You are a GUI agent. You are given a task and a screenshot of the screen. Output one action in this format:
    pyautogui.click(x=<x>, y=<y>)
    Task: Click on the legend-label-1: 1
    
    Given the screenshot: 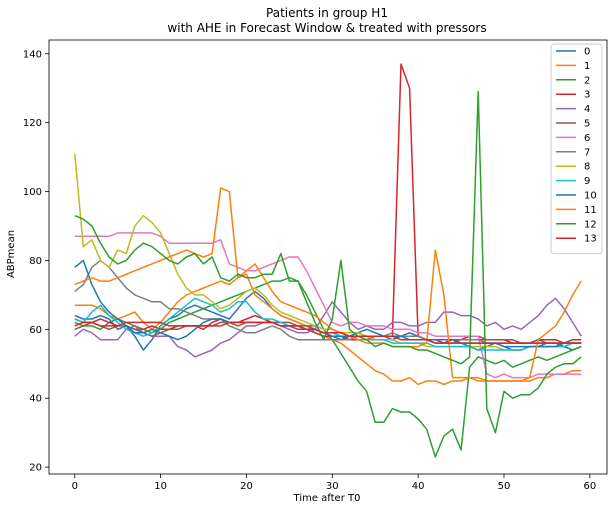 What is the action you would take?
    pyautogui.click(x=587, y=66)
    